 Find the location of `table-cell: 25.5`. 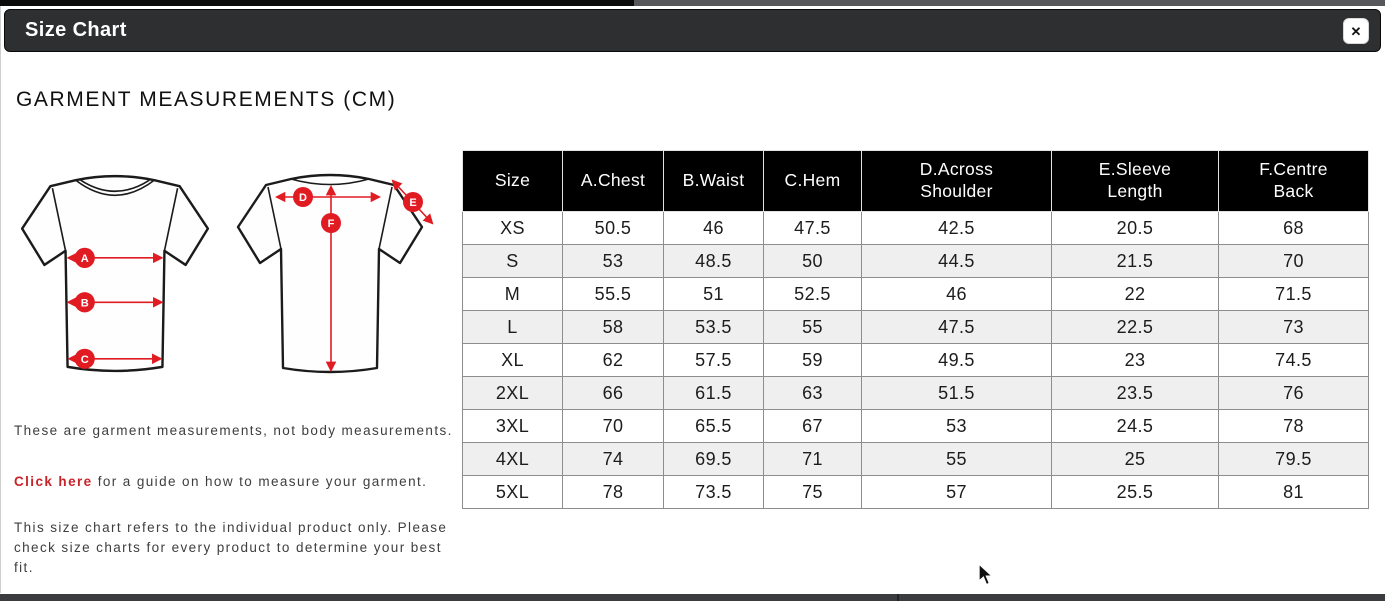

table-cell: 25.5 is located at coordinates (1135, 492).